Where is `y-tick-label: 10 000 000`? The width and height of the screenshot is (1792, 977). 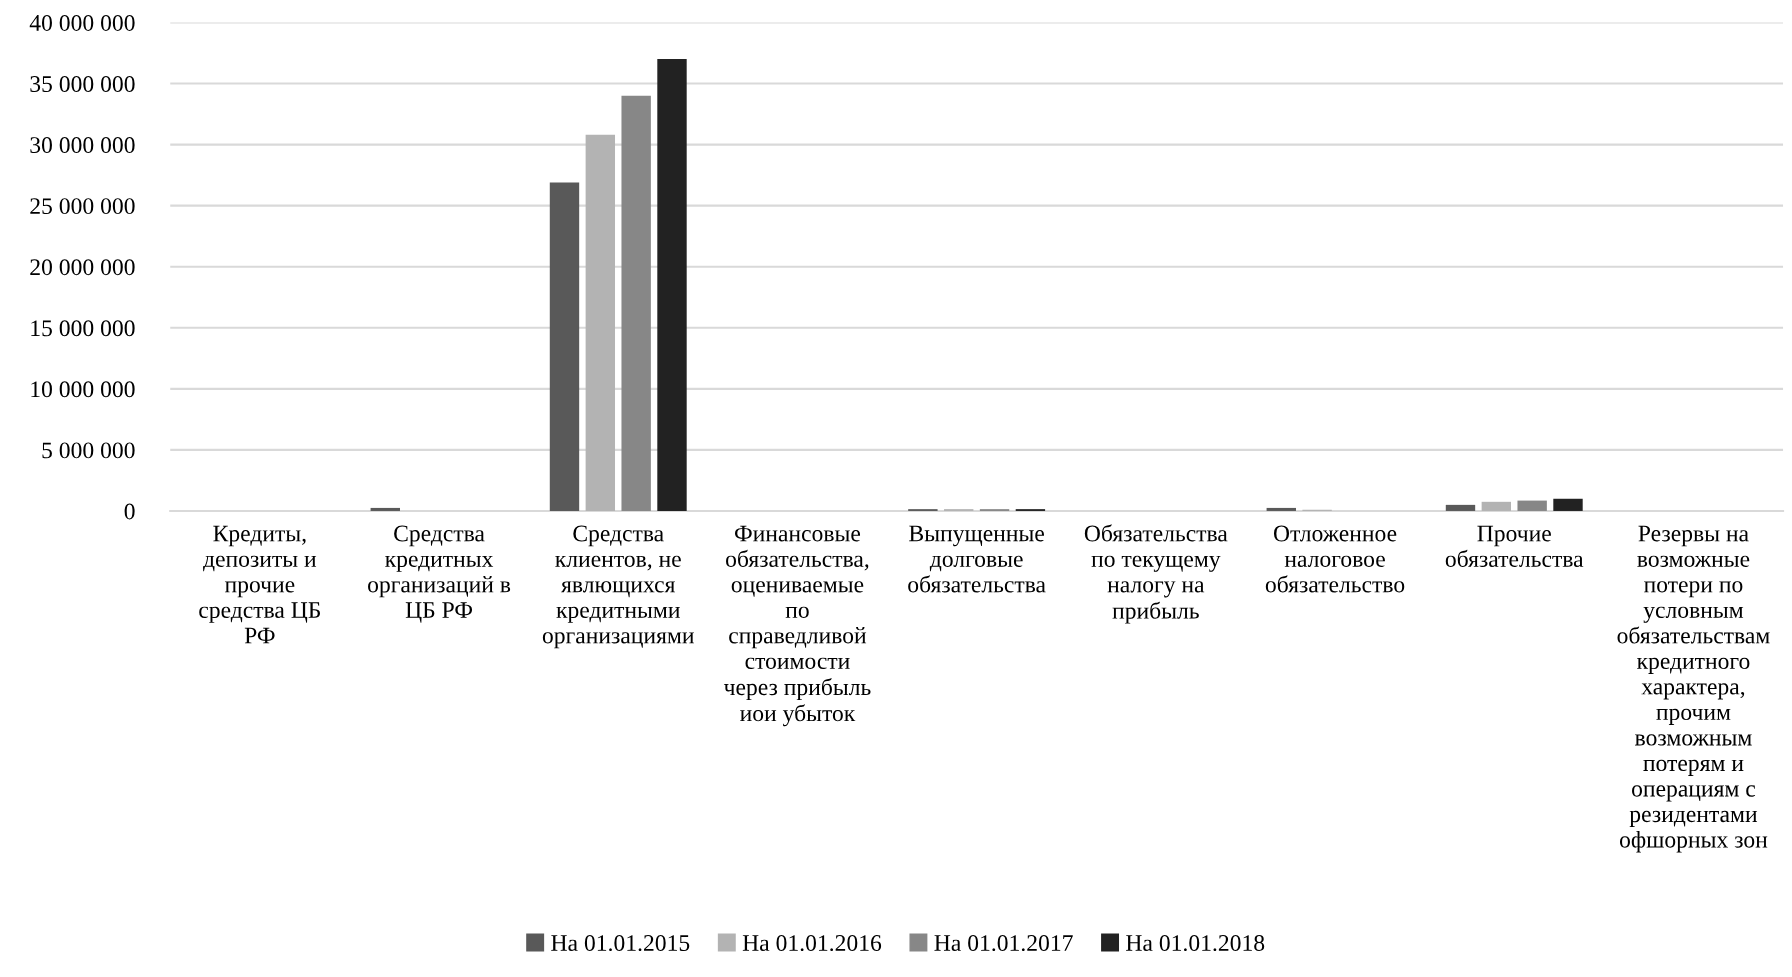 y-tick-label: 10 000 000 is located at coordinates (83, 389).